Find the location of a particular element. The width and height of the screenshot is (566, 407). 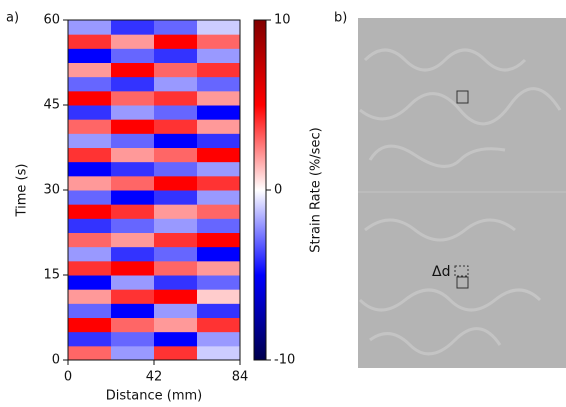

y-tick-label: 60 is located at coordinates (51, 20).